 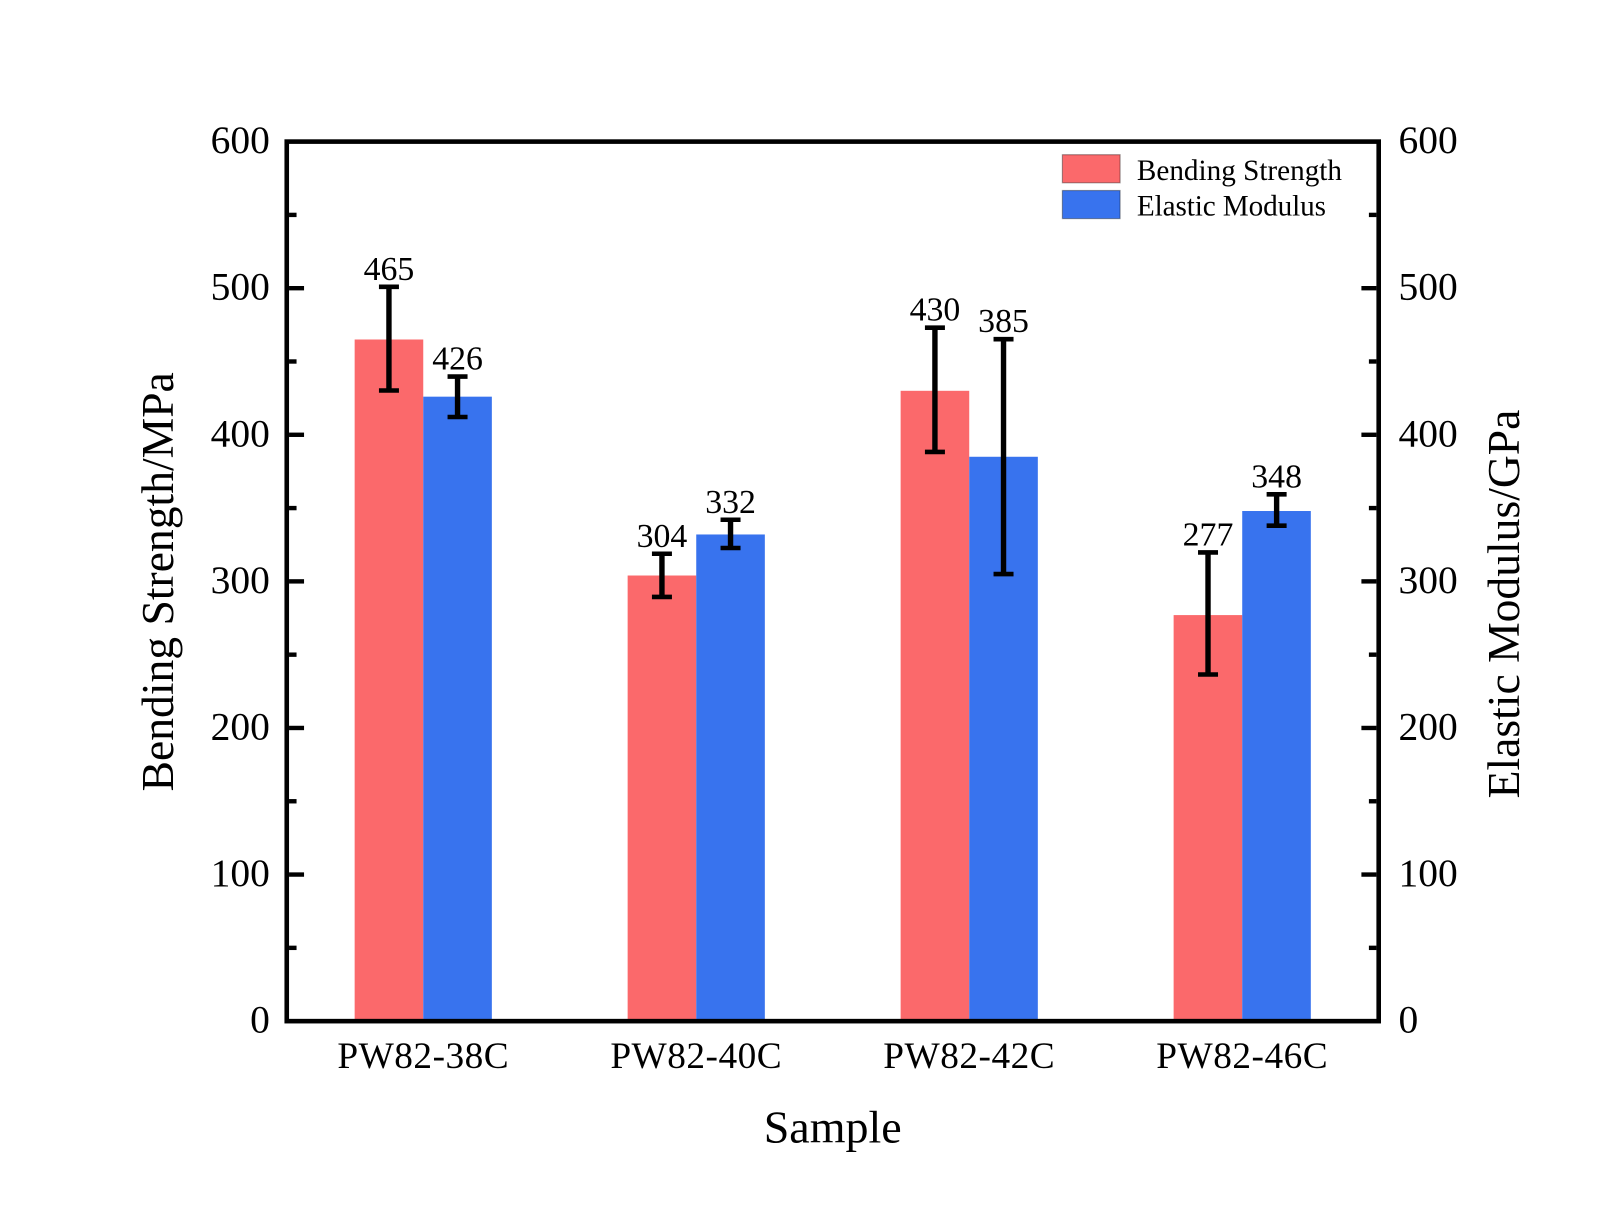 What do you see at coordinates (1003, 321) in the screenshot?
I see `svg-text: 385` at bounding box center [1003, 321].